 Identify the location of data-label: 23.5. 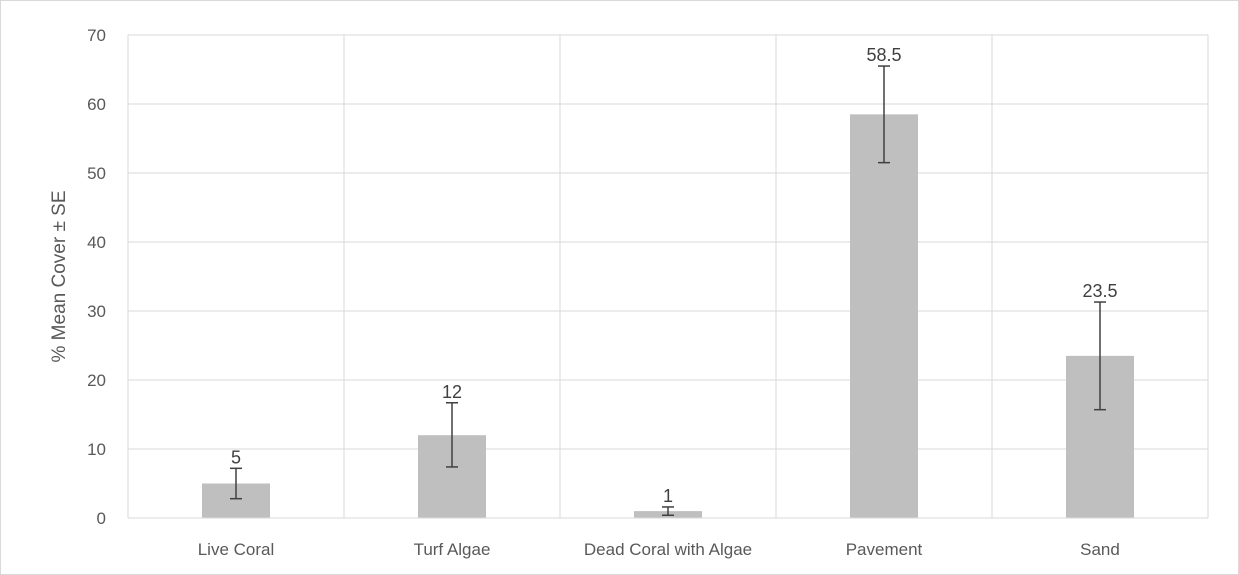
(1099, 291).